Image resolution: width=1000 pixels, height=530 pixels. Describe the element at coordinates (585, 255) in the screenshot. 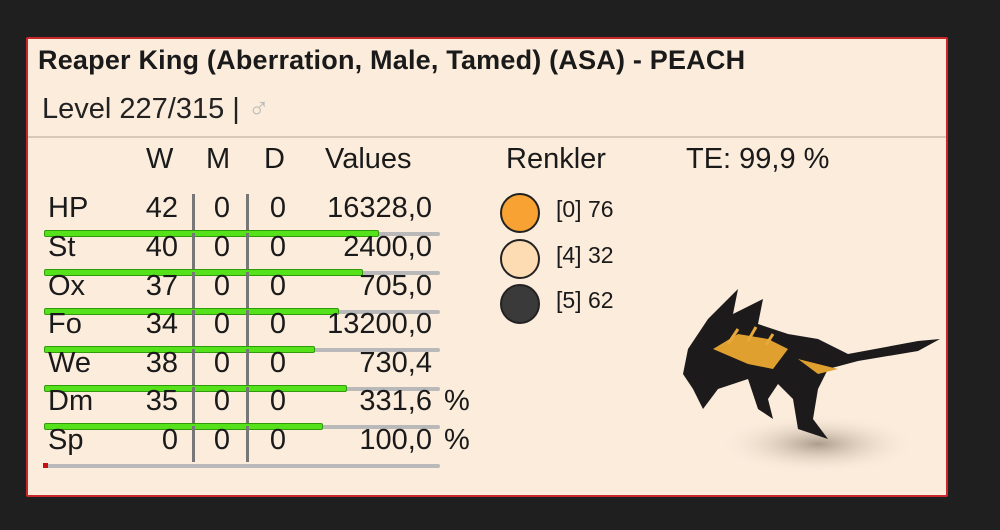

I see `color-region-label: [4] 32` at that location.